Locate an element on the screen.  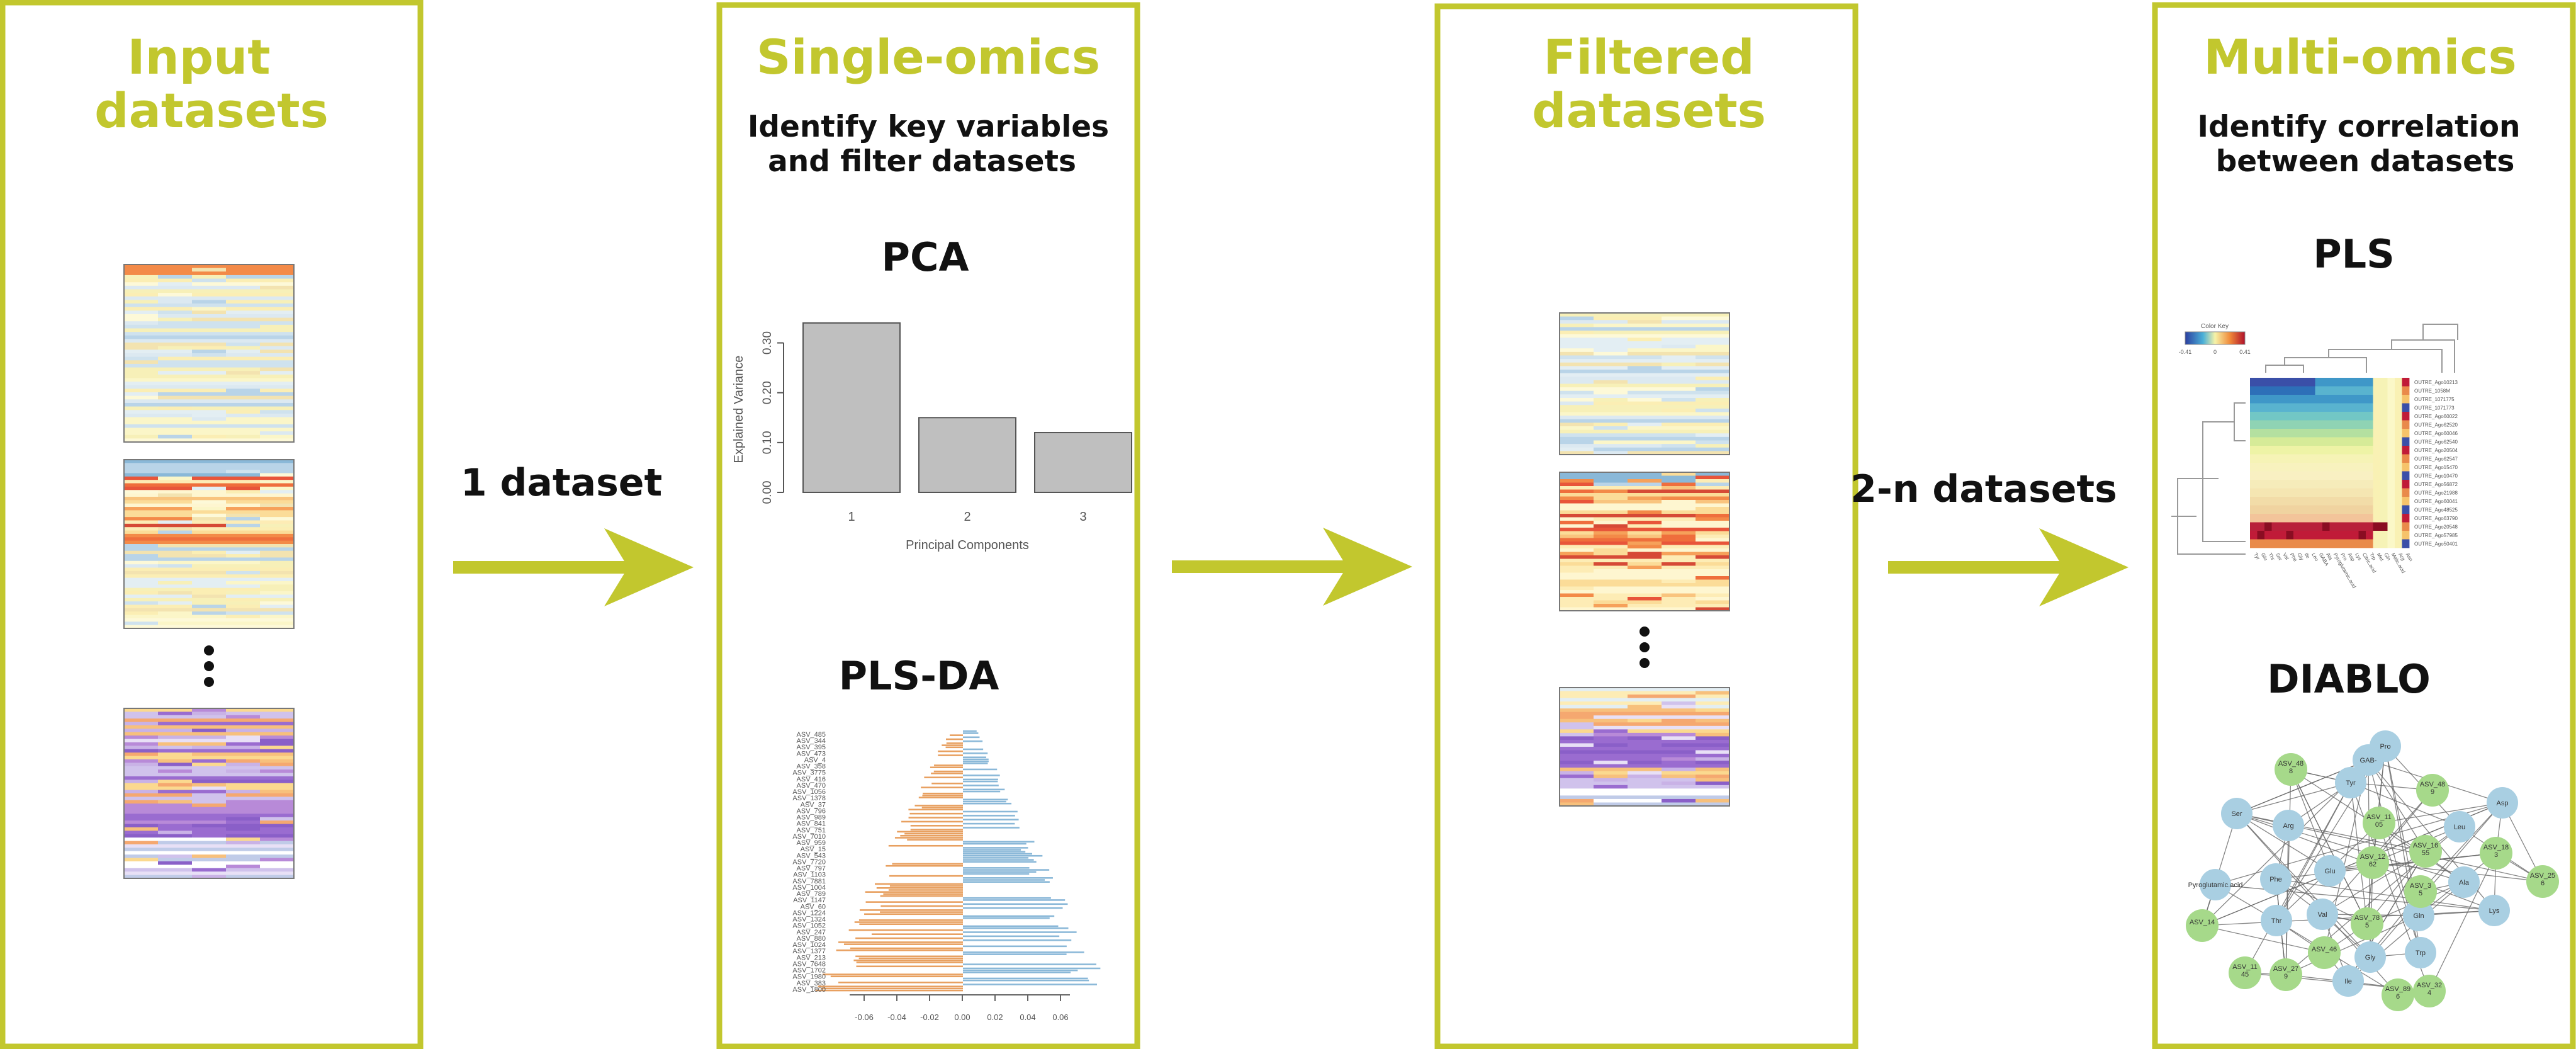
diablo-node-label: 4 is located at coordinates (2429, 993).